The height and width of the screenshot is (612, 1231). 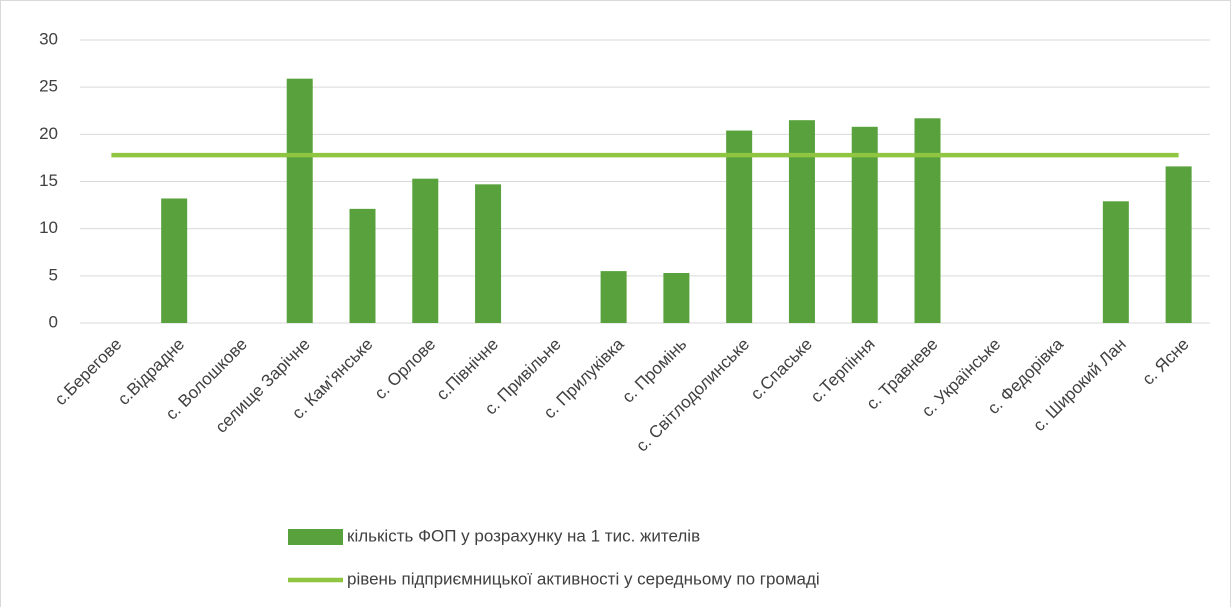 I want to click on y-tick-label: 15, so click(x=48, y=180).